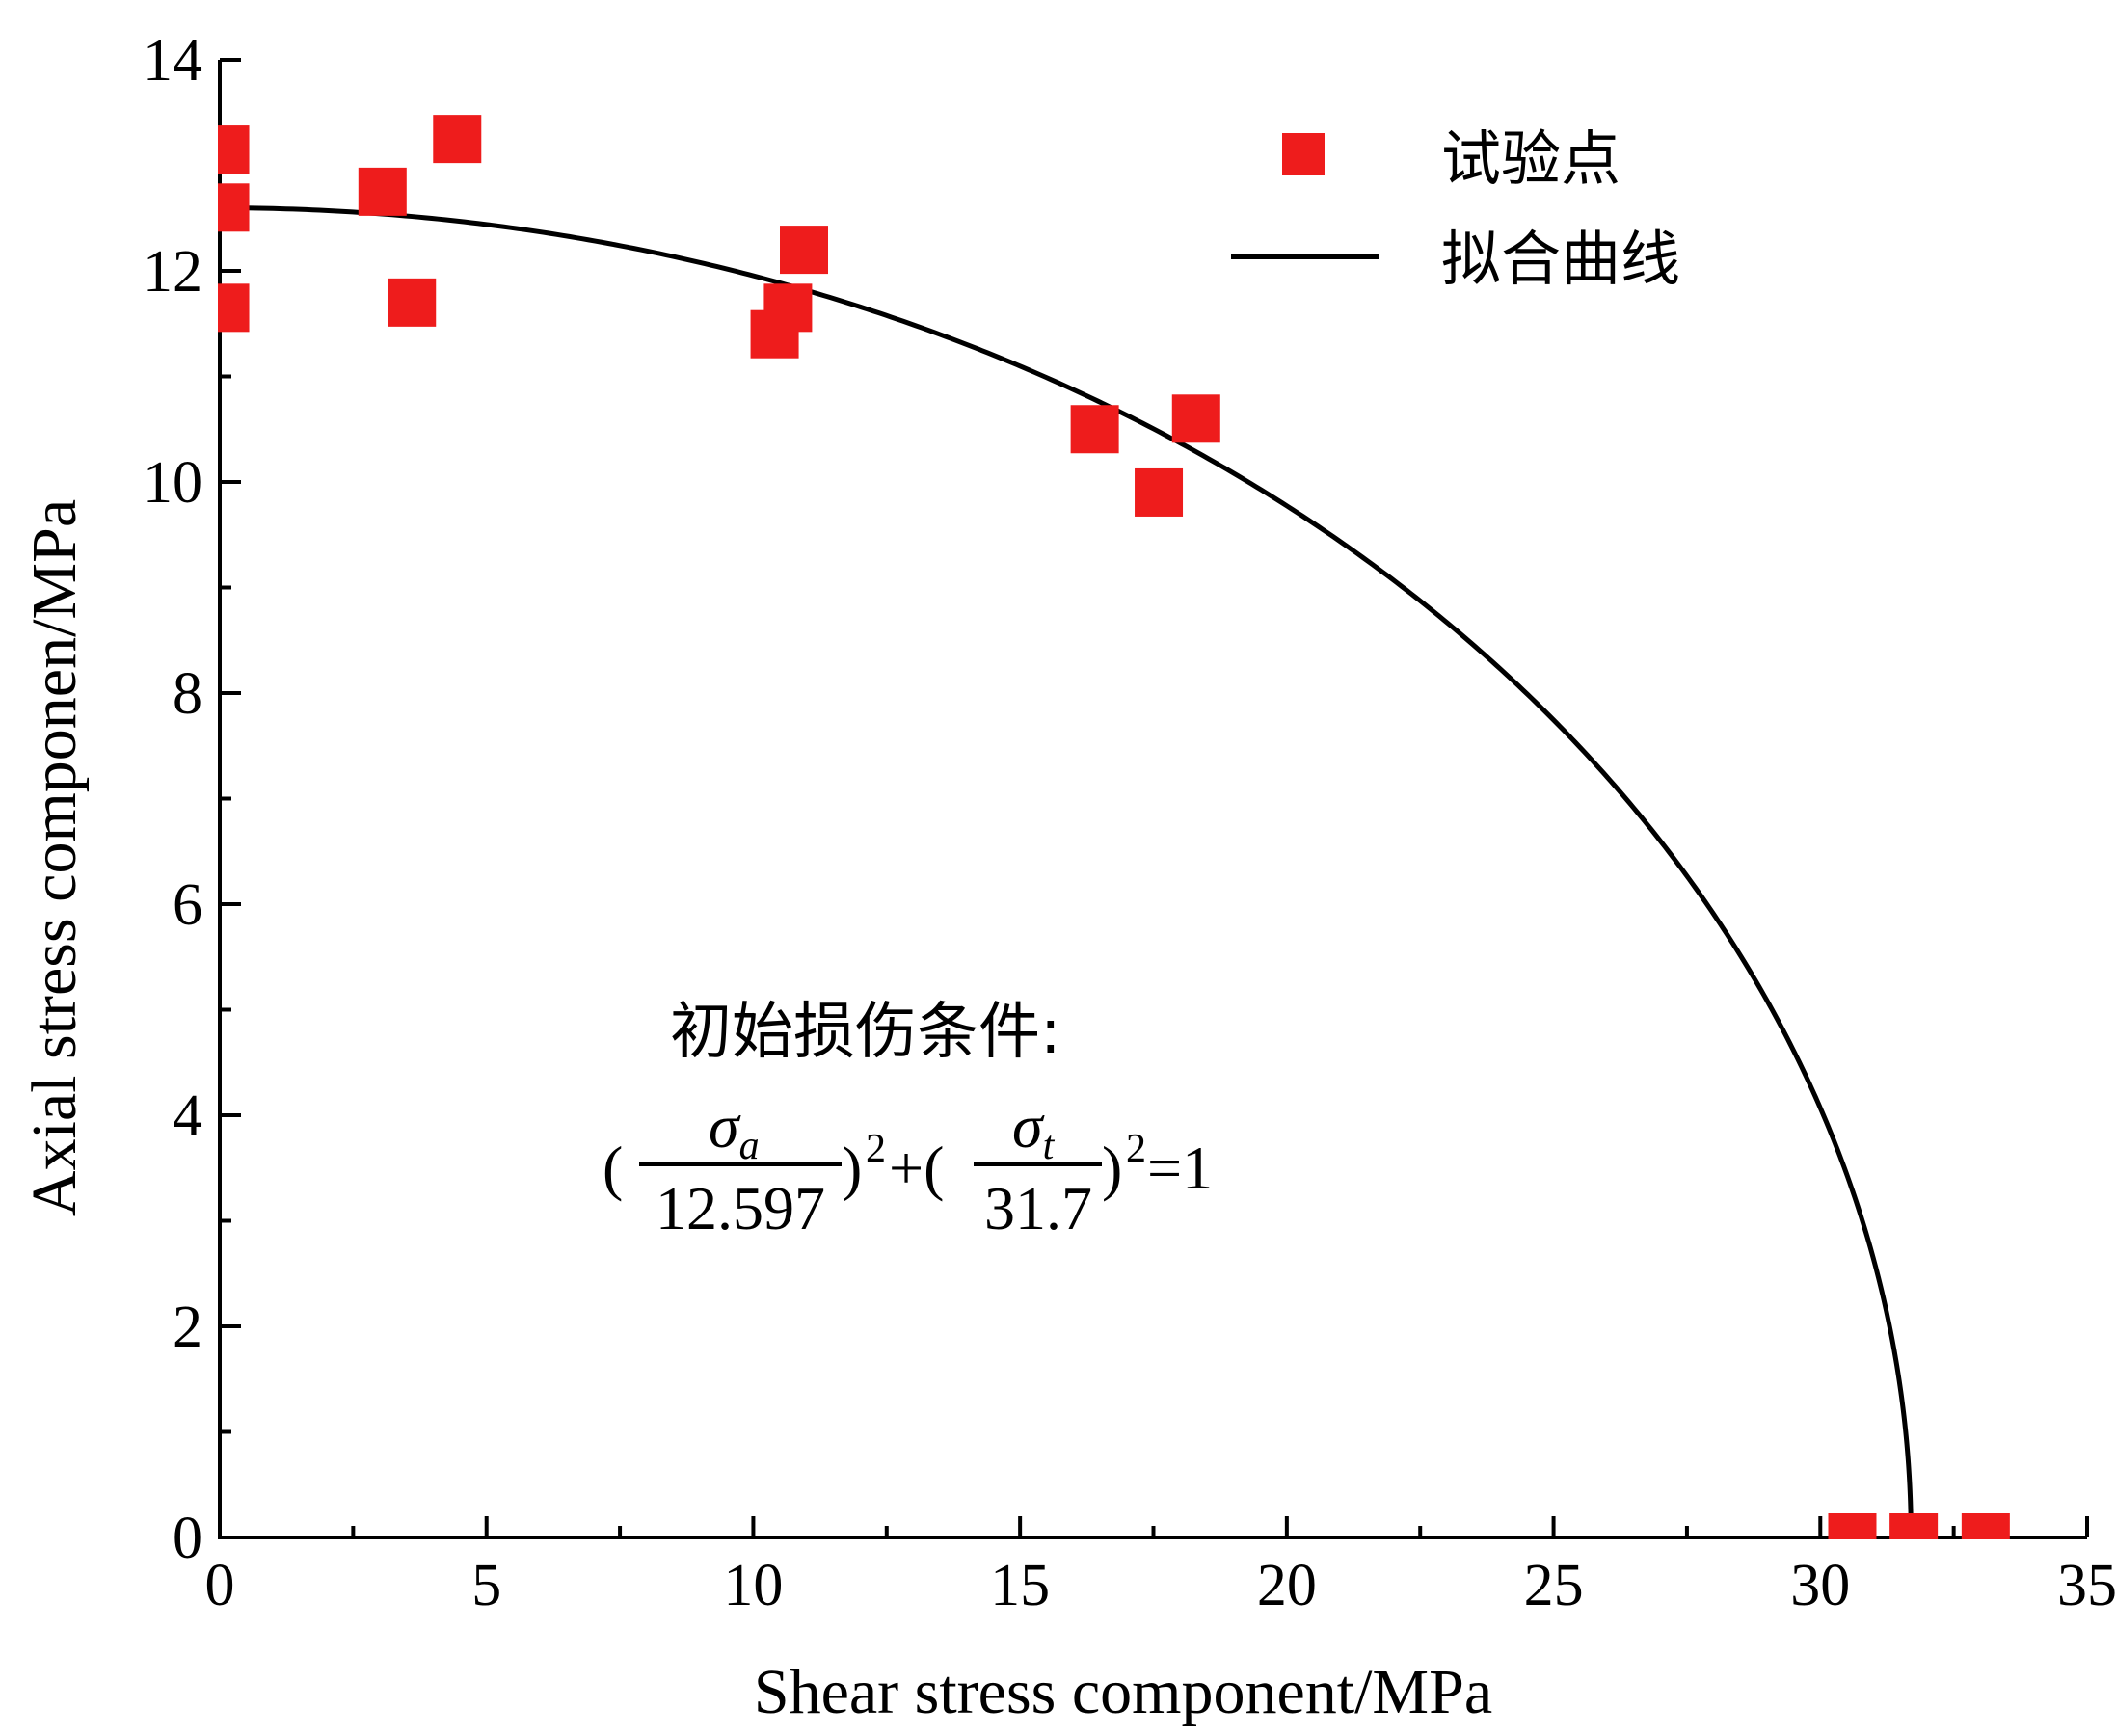 Image resolution: width=2116 pixels, height=1736 pixels. I want to click on formula-denominator-1: 12.597, so click(740, 1208).